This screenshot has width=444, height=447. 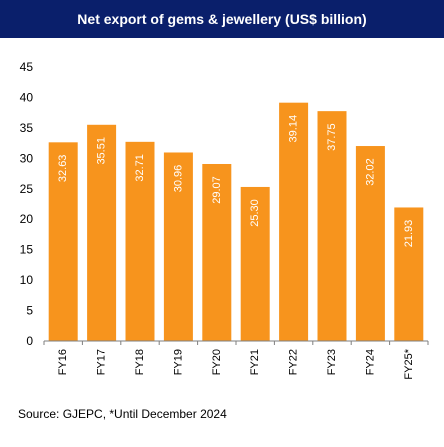 What do you see at coordinates (27, 158) in the screenshot?
I see `y-tick-label: 30` at bounding box center [27, 158].